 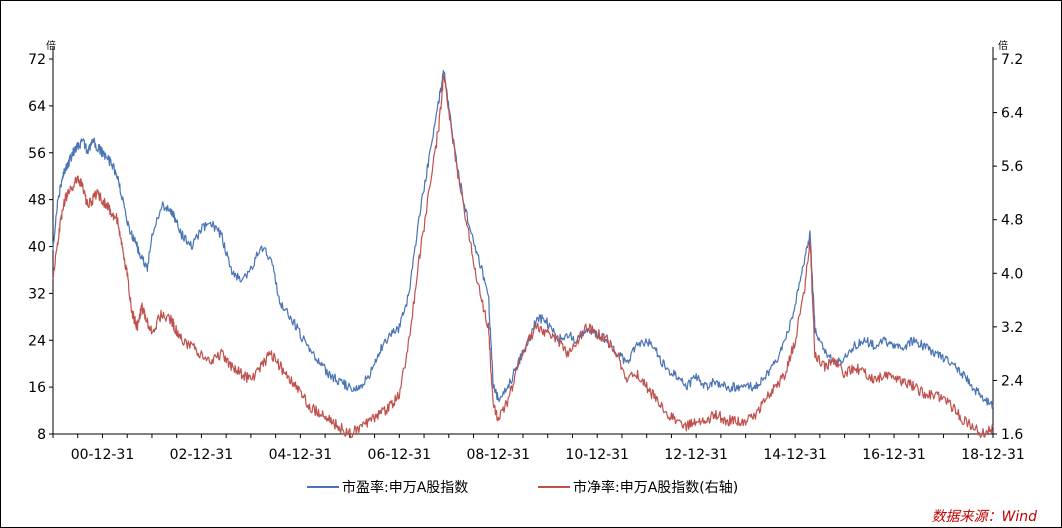 I want to click on x-tick-label: 16-12-31, so click(x=894, y=455).